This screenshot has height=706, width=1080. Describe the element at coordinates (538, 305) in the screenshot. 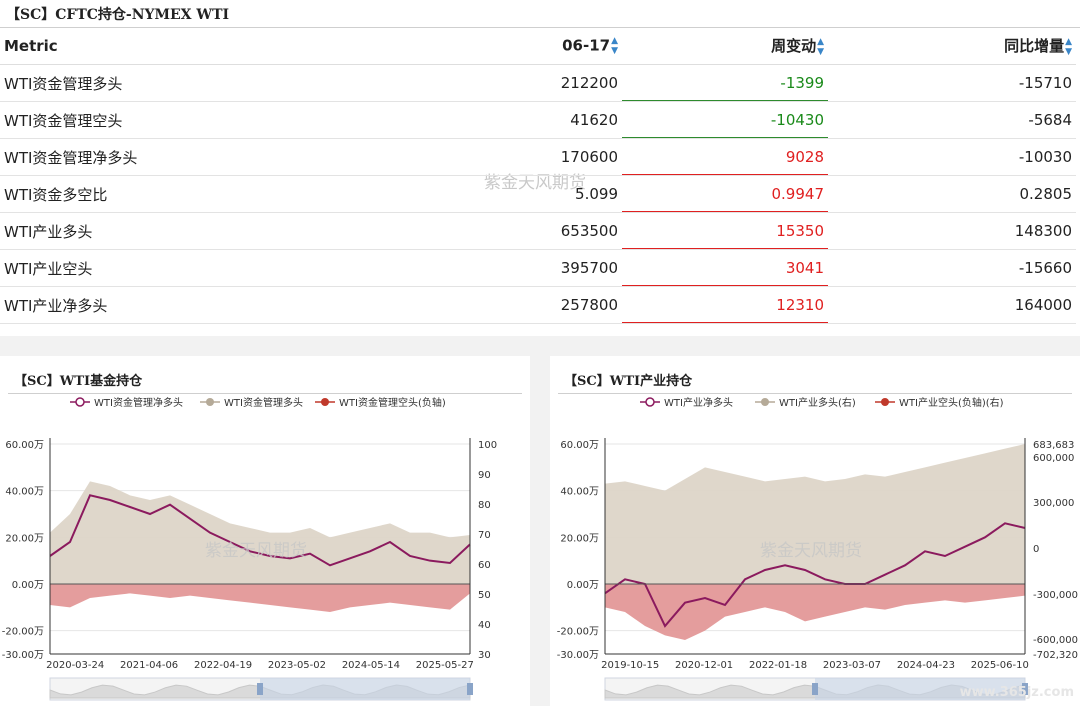

I see `table-row: WTI产业净多头 257800 12310 164000` at that location.